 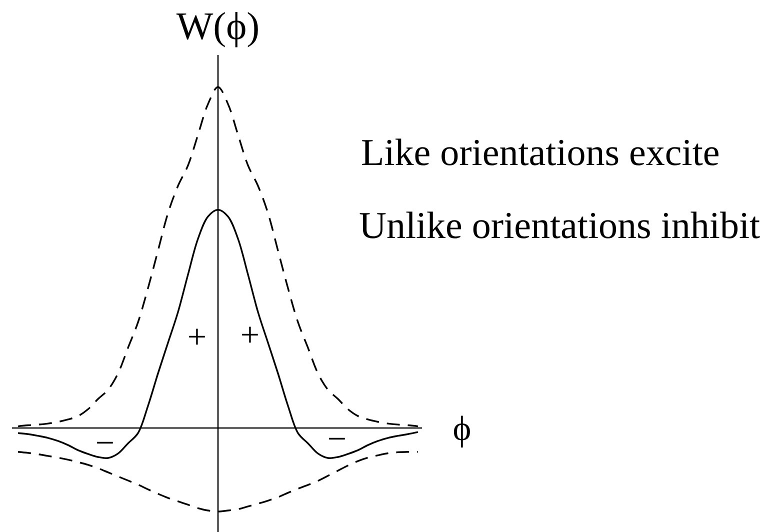 What do you see at coordinates (462, 428) in the screenshot?
I see `x-axis-title: ϕ` at bounding box center [462, 428].